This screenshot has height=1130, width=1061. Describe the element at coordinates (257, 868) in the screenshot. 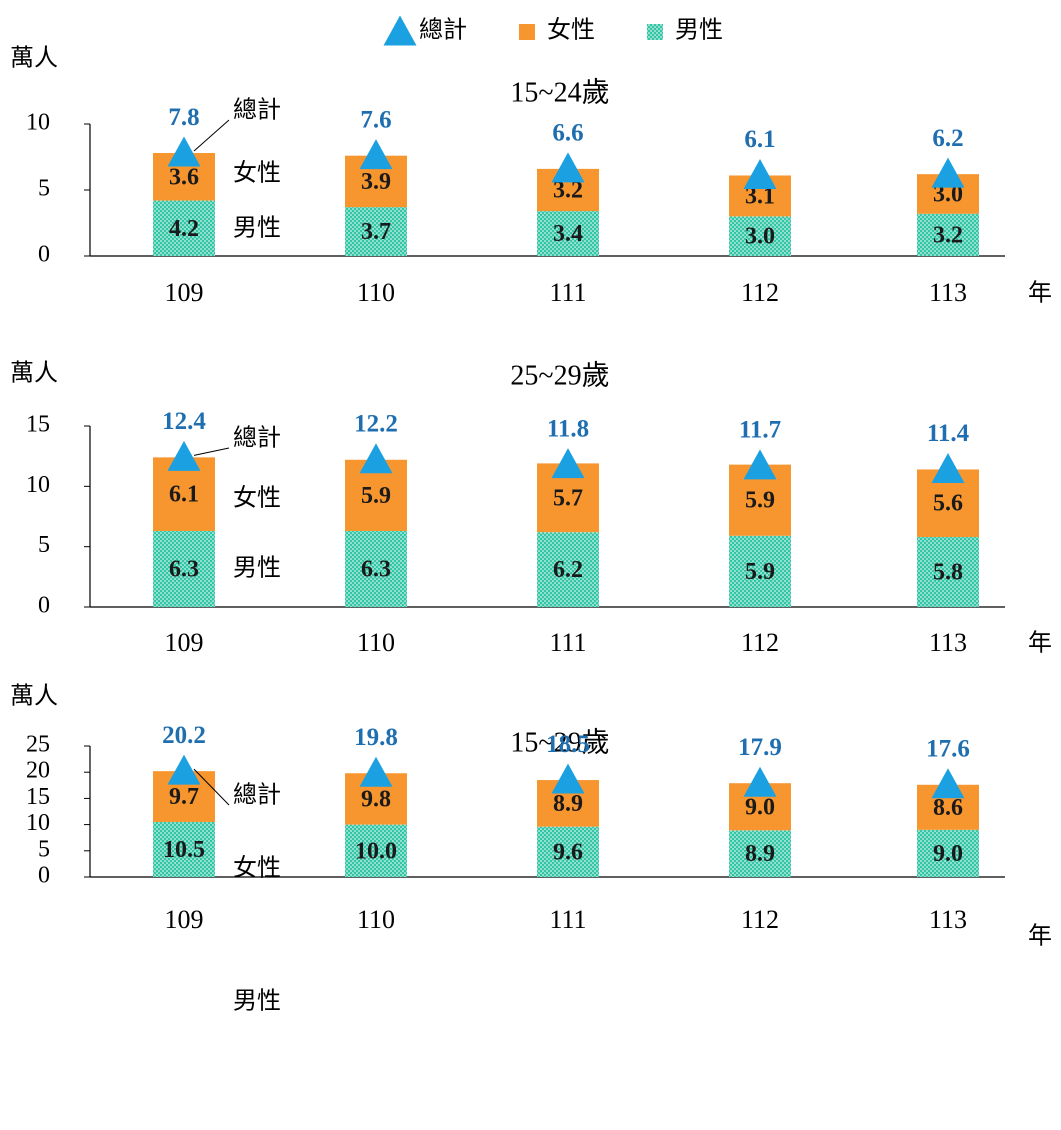

I see `series-label: 女性` at that location.